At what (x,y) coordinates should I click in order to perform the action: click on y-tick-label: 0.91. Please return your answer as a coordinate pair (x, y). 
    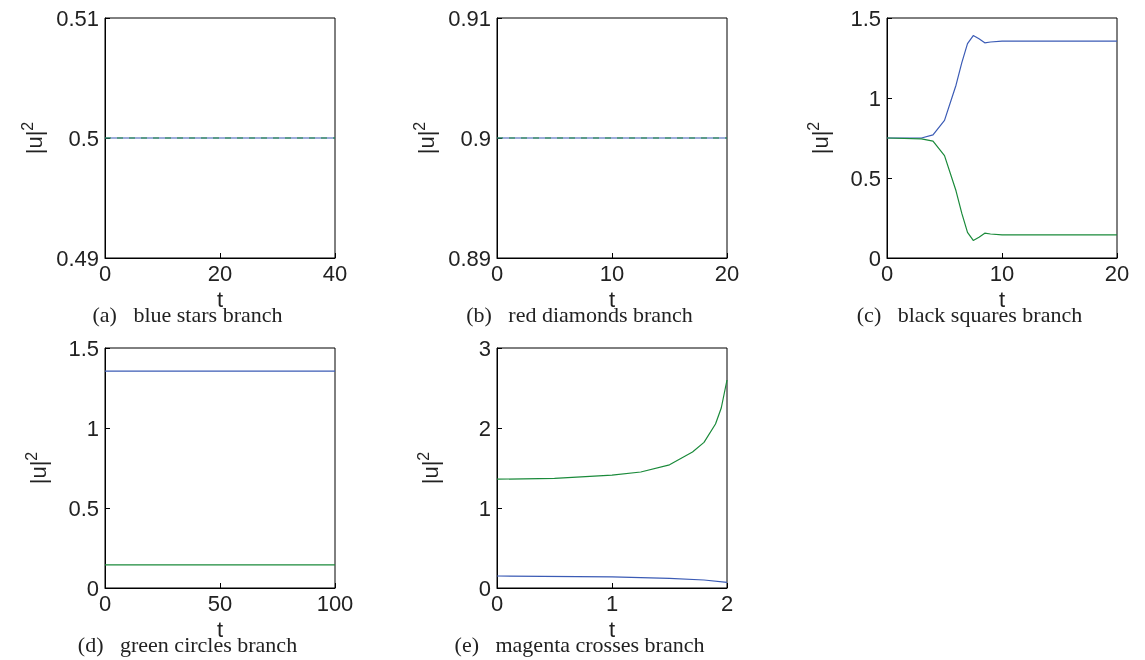
    Looking at the image, I should click on (469, 18).